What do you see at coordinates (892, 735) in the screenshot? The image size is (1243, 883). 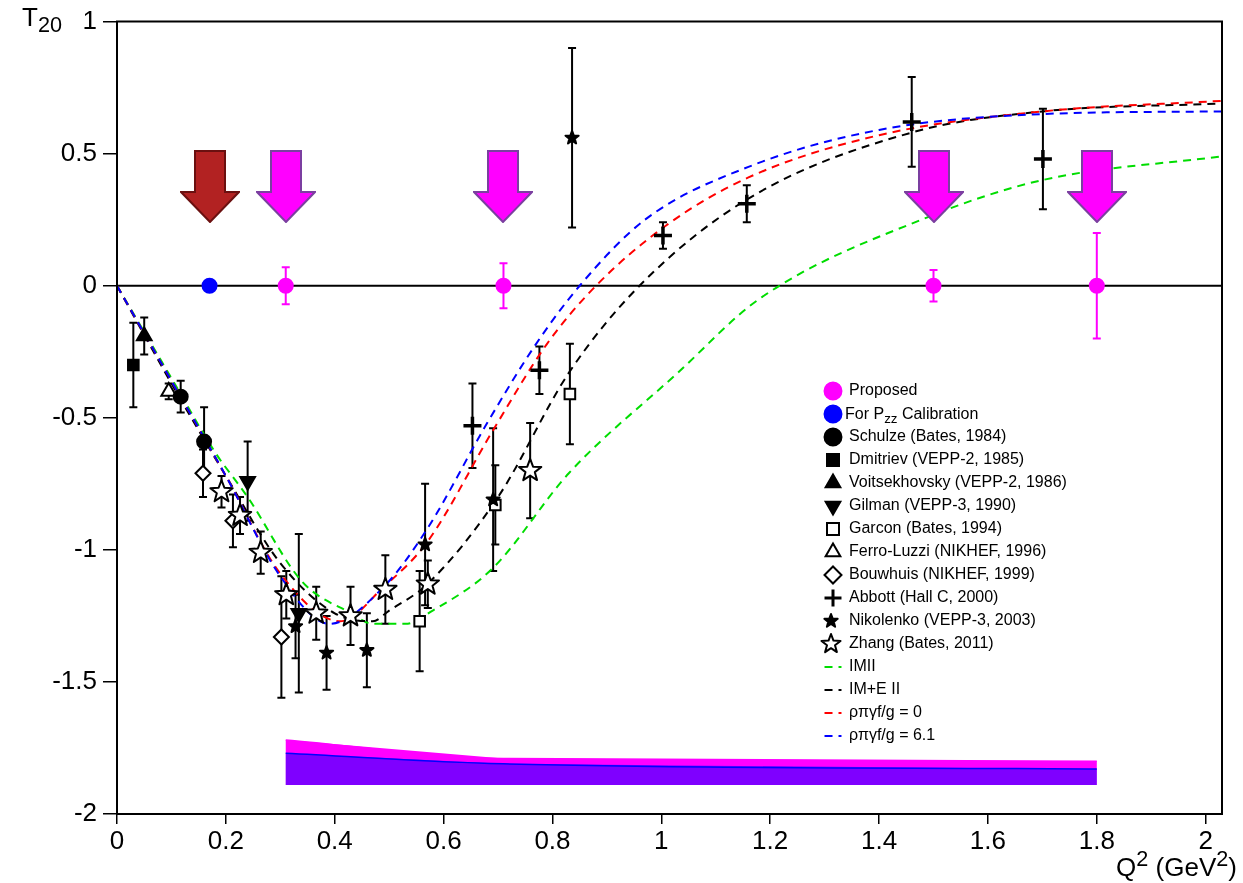 I see `legend-label: ρπγf/g = 6.1` at bounding box center [892, 735].